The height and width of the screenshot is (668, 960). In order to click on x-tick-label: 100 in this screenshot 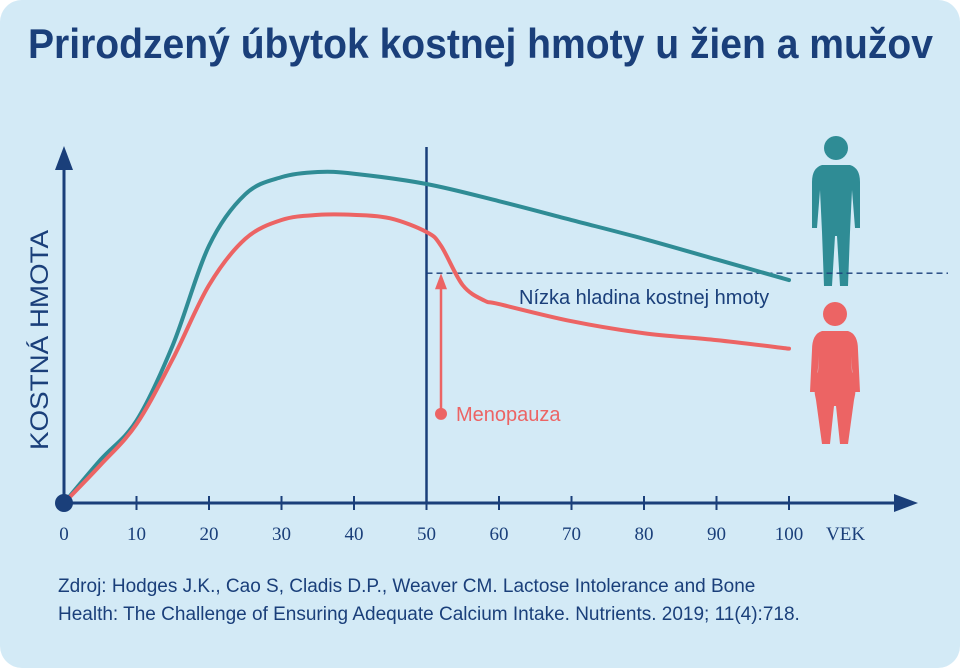, I will do `click(789, 534)`.